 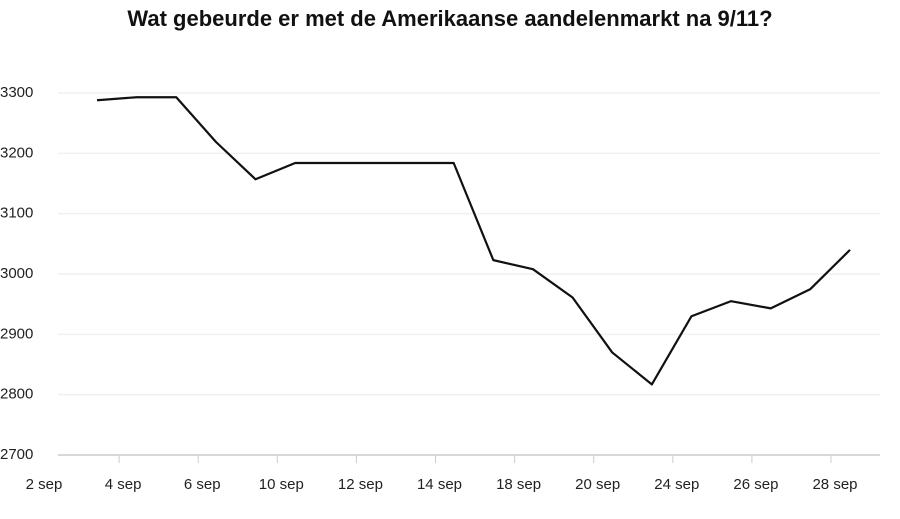 I want to click on x-tick-label: 2 sep, so click(x=44, y=484).